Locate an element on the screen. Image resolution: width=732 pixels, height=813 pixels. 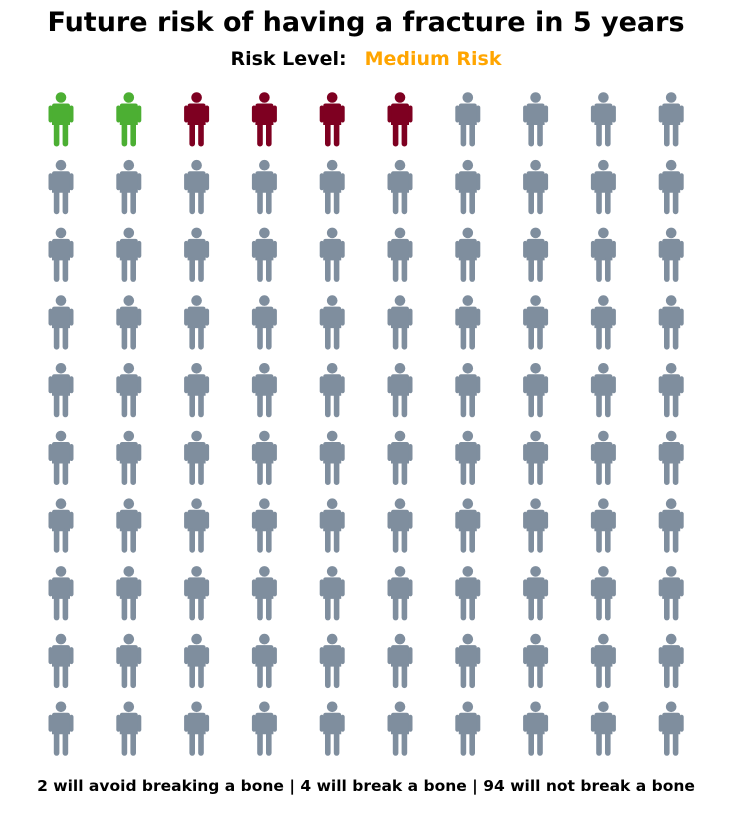
risk-level-value: Medium Risk is located at coordinates (433, 59).